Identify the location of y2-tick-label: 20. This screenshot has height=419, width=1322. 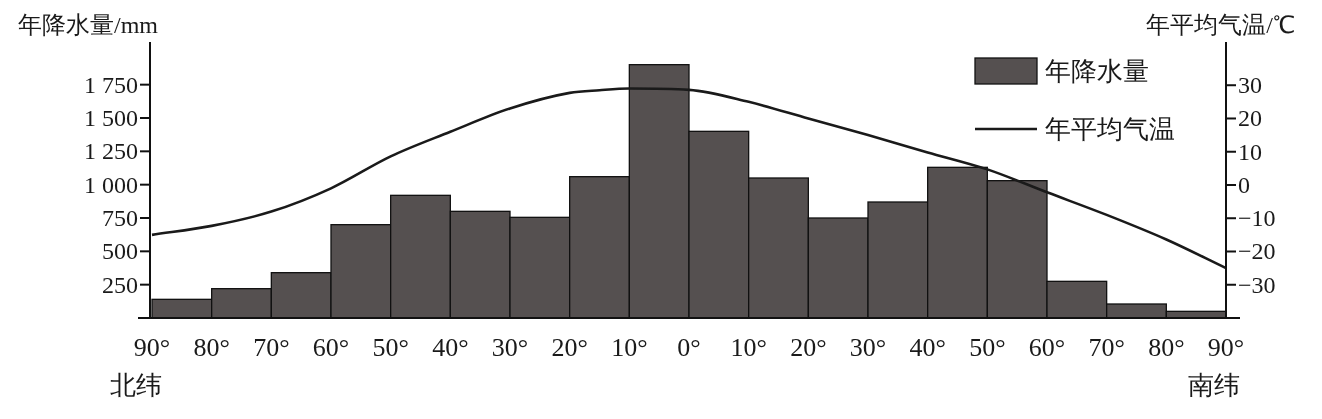
(1250, 118).